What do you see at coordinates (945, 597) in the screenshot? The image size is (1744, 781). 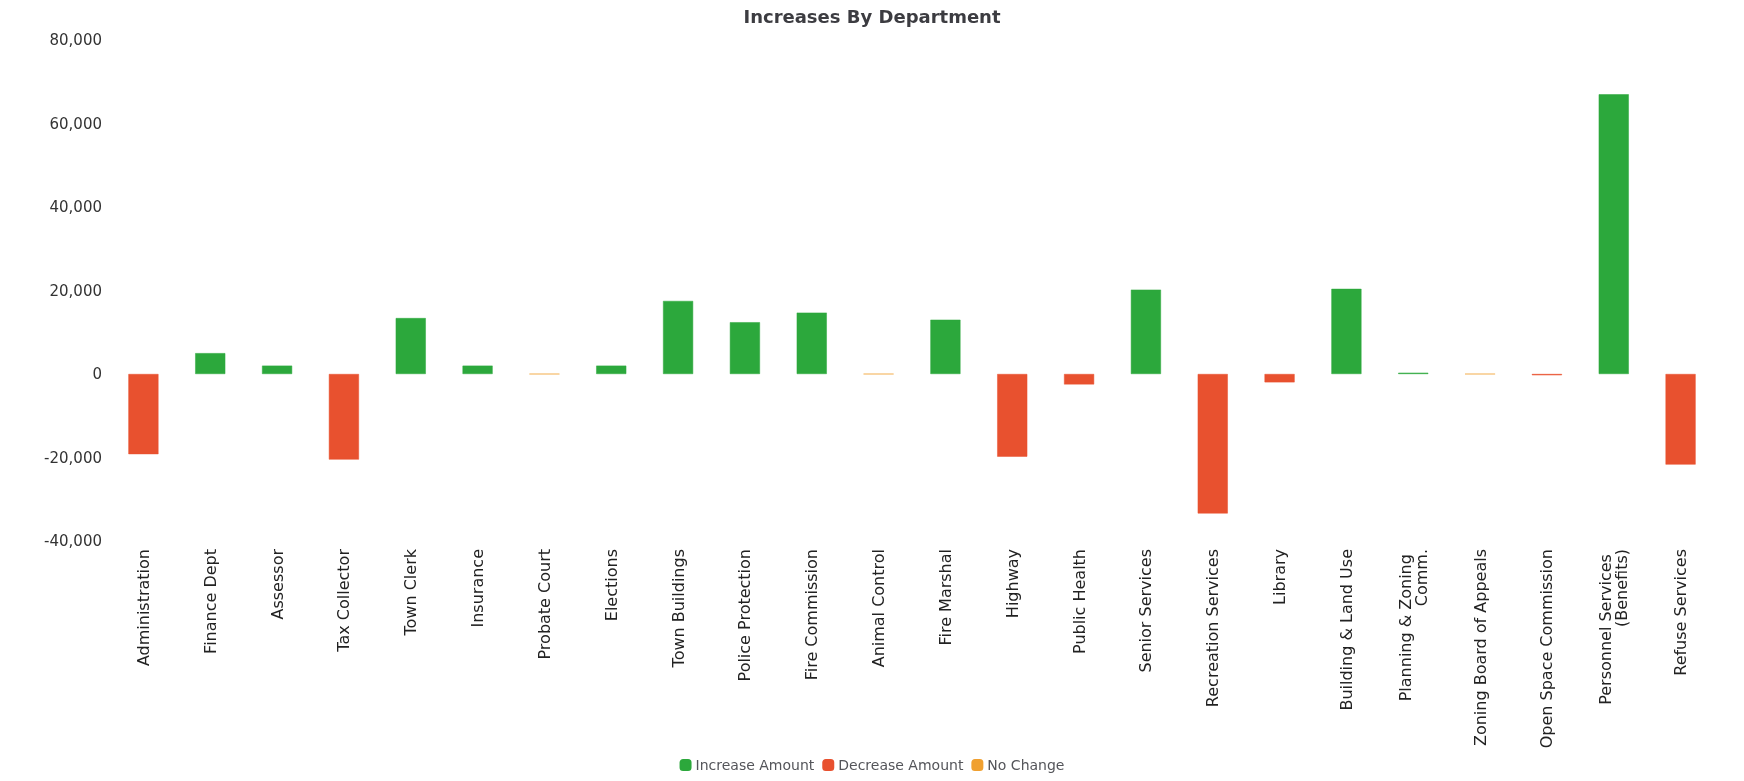 I see `x-tick-label: Fire Marshal` at bounding box center [945, 597].